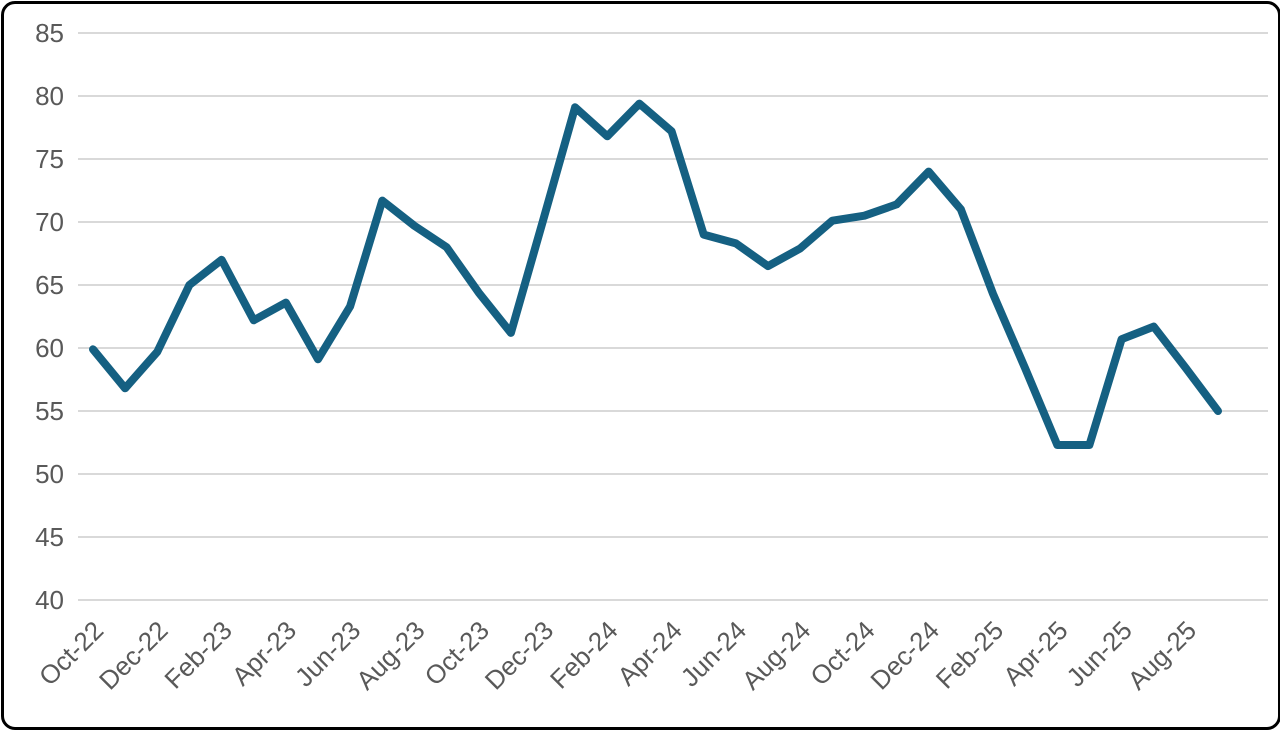  I want to click on x-axis-tick-label: Apr-25, so click(1035, 653).